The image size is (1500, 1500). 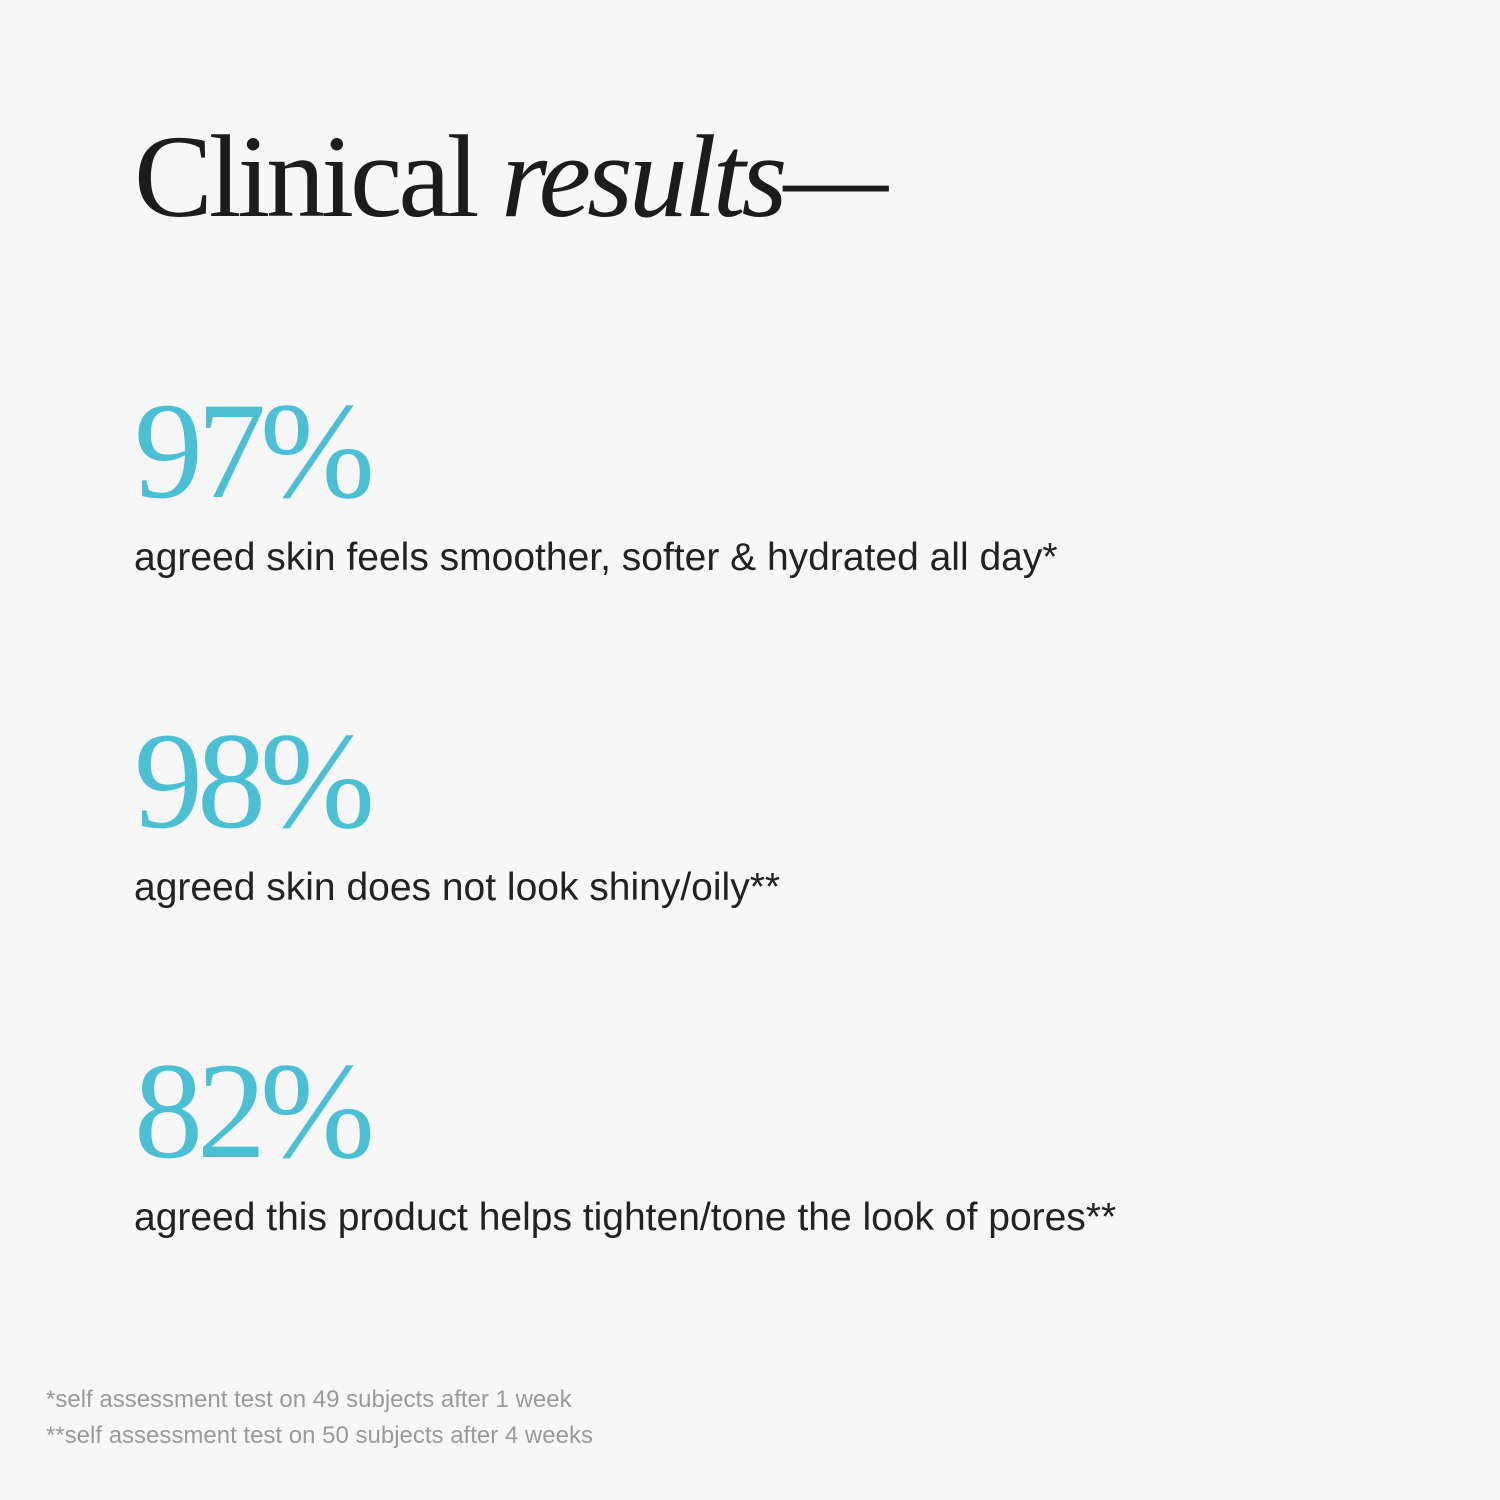 I want to click on stat-value: 98%, so click(x=254, y=780).